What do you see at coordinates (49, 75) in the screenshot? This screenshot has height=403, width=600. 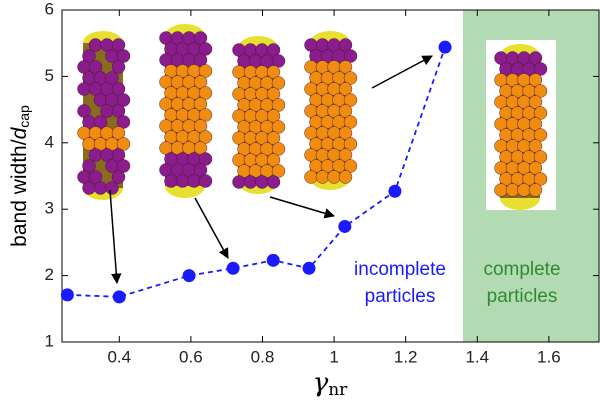 I see `y-tick-label: 5` at bounding box center [49, 75].